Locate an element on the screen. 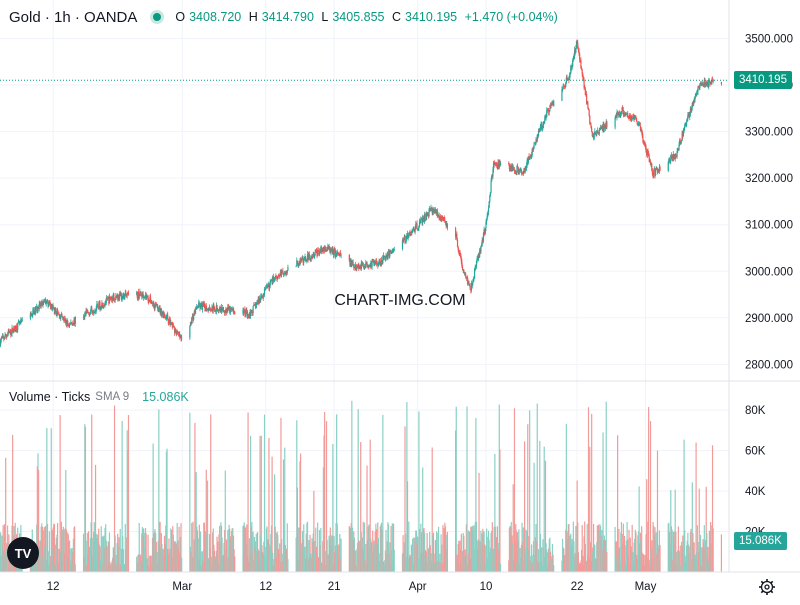  gear-icon is located at coordinates (767, 587).